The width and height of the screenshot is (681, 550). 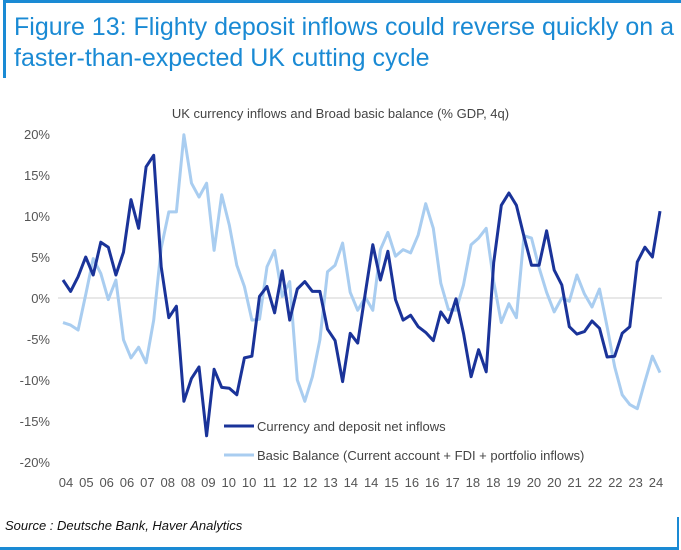 What do you see at coordinates (147, 482) in the screenshot?
I see `x-tick-label: 07` at bounding box center [147, 482].